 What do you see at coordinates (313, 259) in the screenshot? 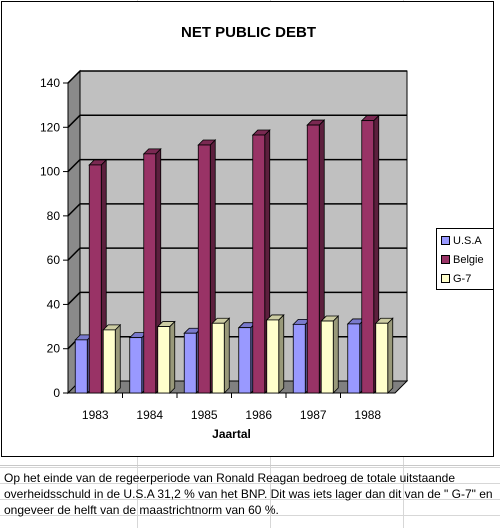
I see `bar-belgie-1987` at bounding box center [313, 259].